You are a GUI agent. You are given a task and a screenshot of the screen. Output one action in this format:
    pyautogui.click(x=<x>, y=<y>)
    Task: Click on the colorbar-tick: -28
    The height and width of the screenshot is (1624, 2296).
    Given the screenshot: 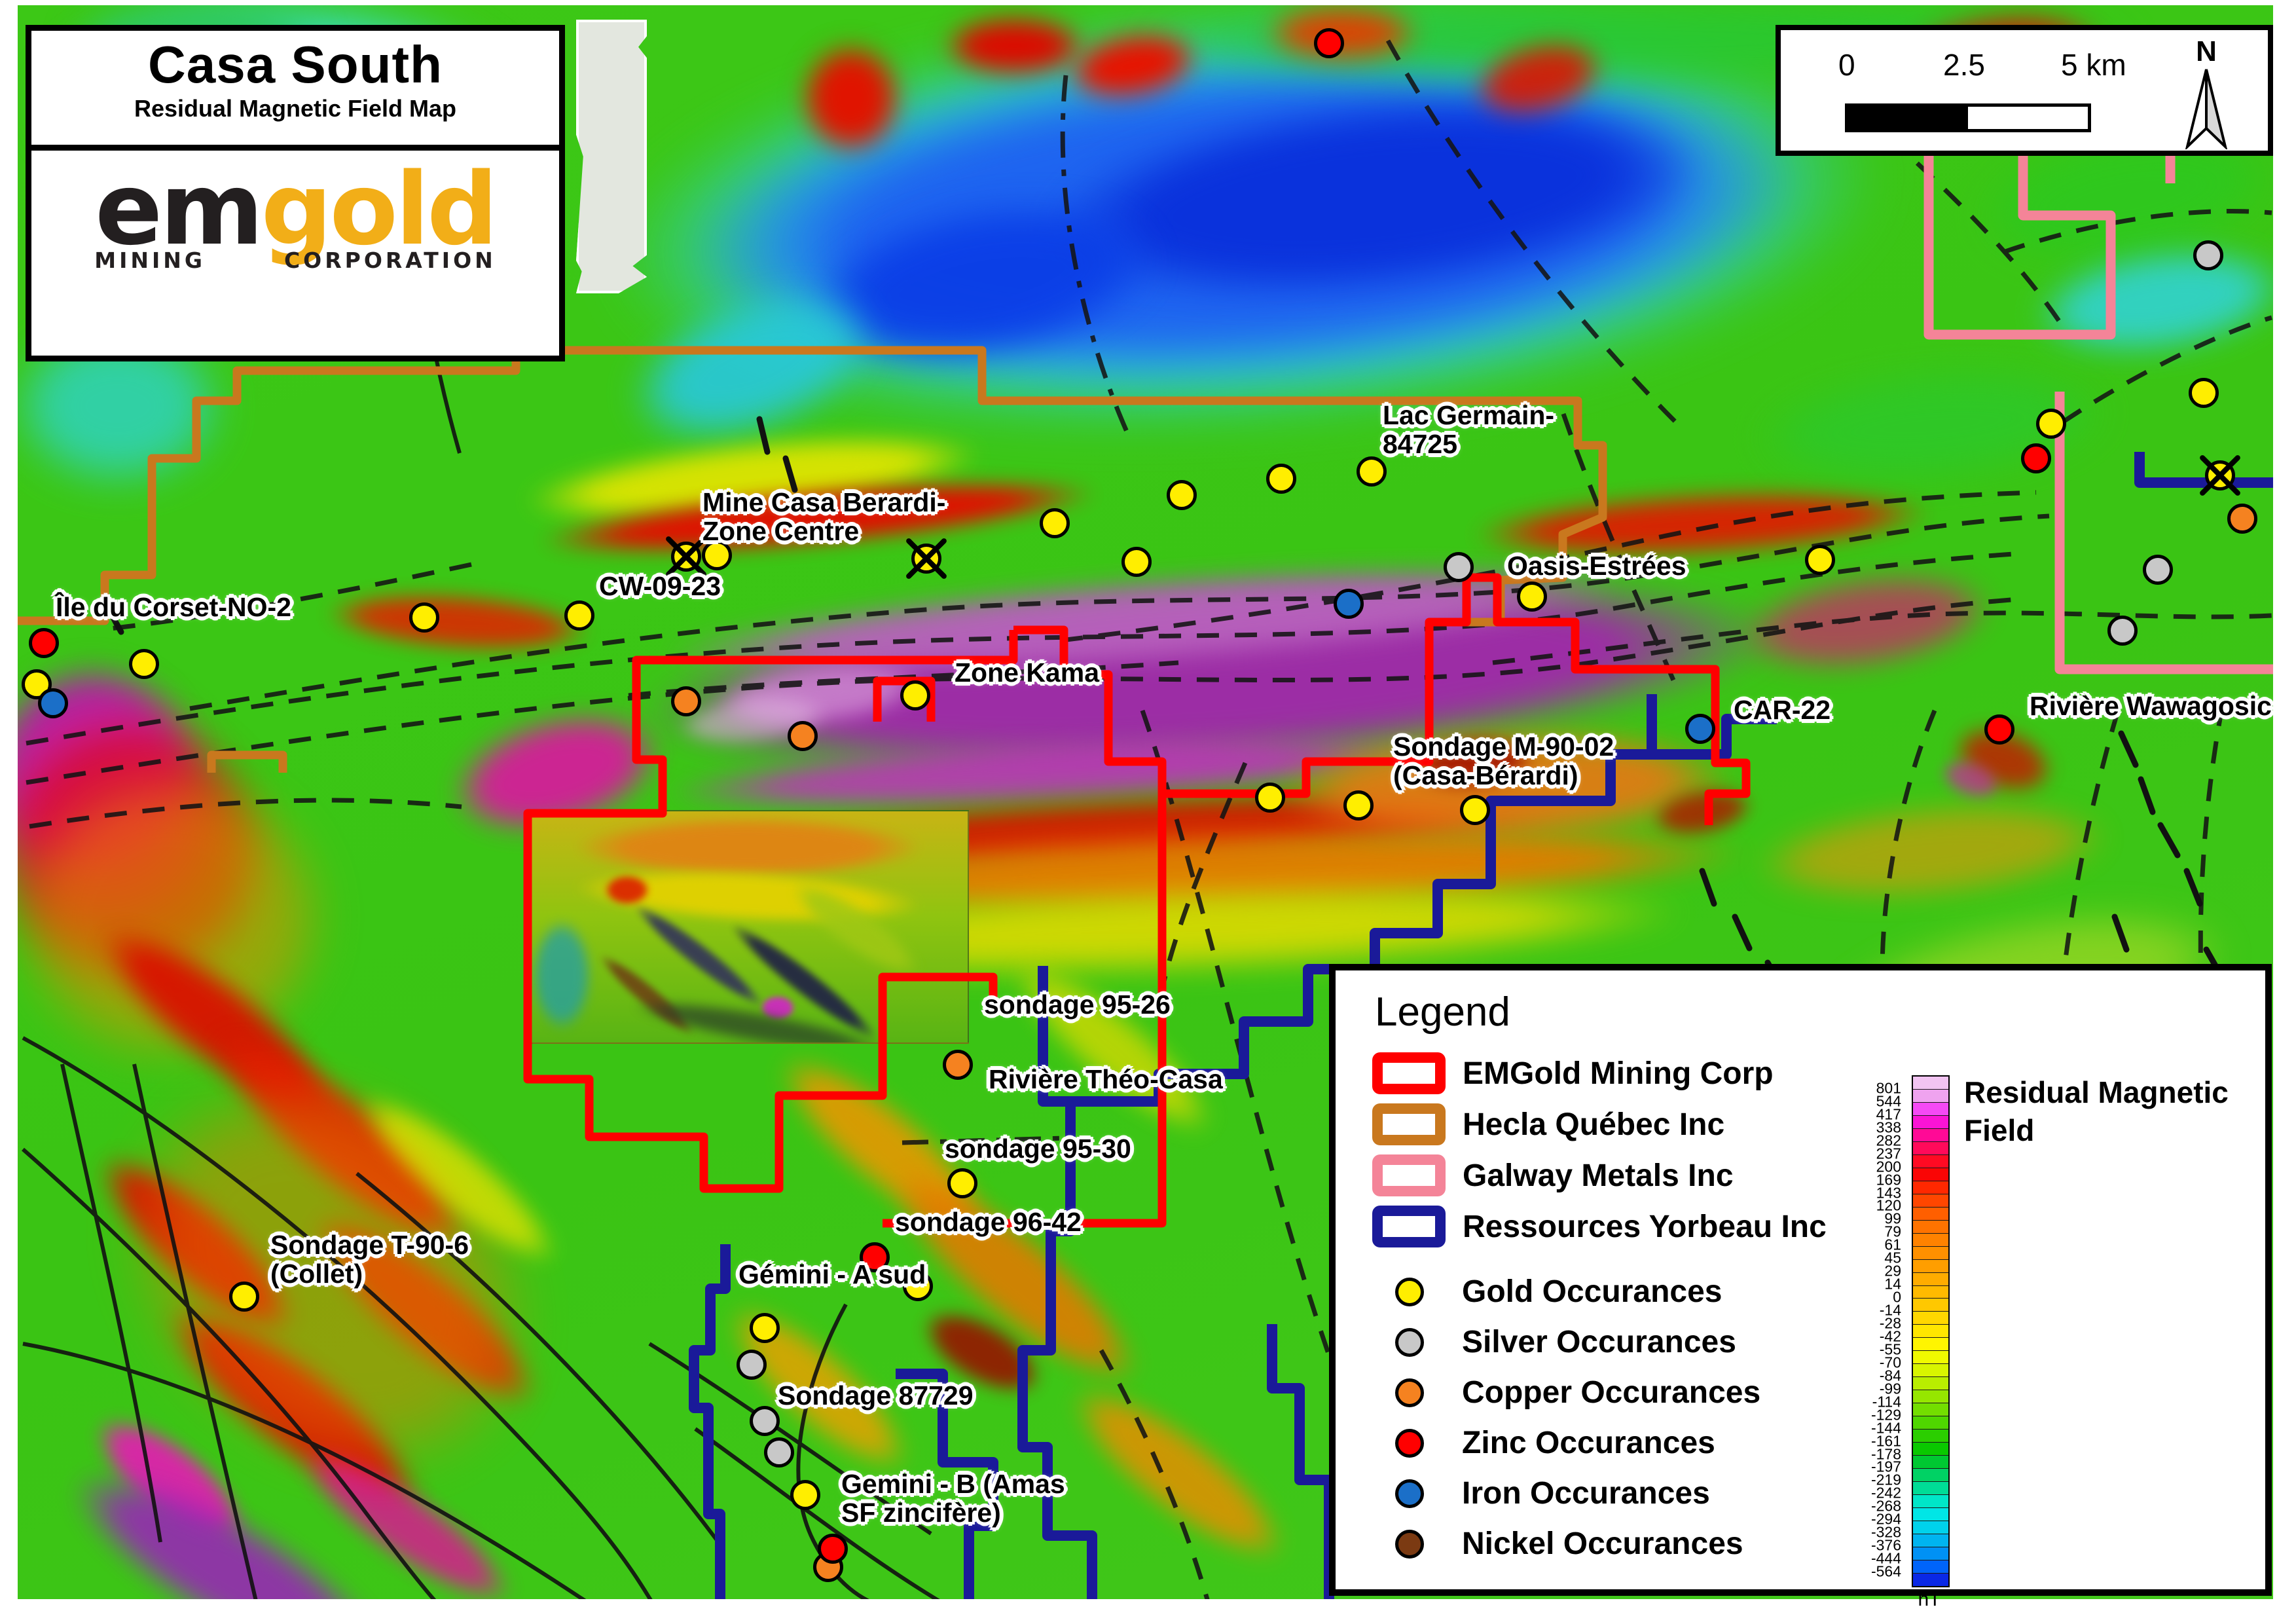 What is the action you would take?
    pyautogui.click(x=1890, y=1323)
    